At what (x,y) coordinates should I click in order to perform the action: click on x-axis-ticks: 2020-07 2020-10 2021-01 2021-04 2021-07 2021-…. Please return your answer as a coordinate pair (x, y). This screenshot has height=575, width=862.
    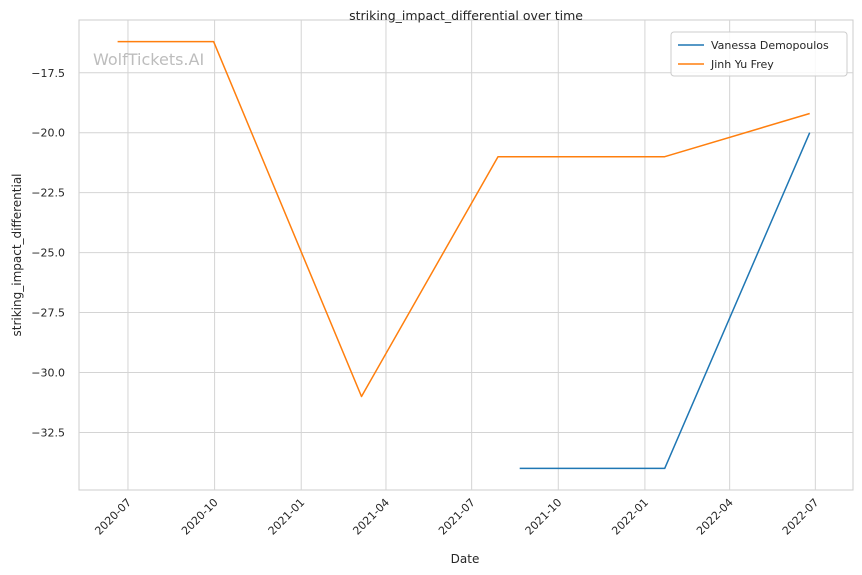
    Looking at the image, I should click on (456, 517).